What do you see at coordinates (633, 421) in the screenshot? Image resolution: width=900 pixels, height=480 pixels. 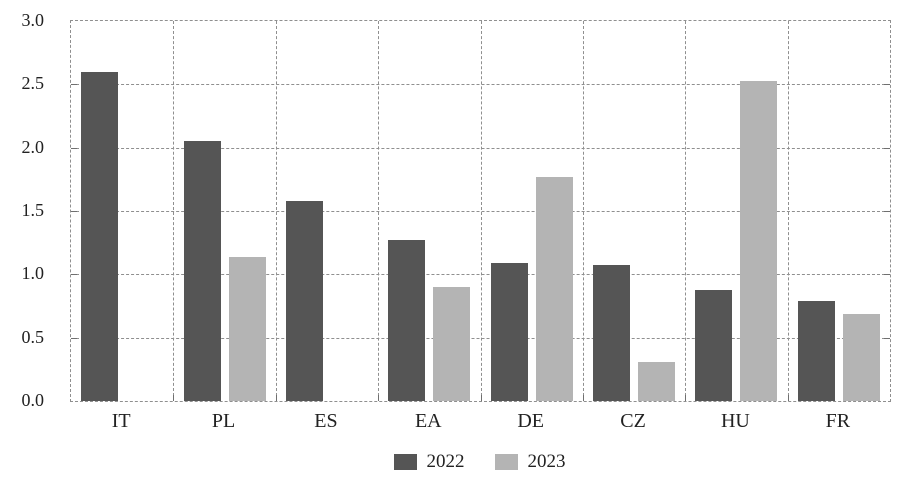 I see `x-tick-label-CZ: CZ` at bounding box center [633, 421].